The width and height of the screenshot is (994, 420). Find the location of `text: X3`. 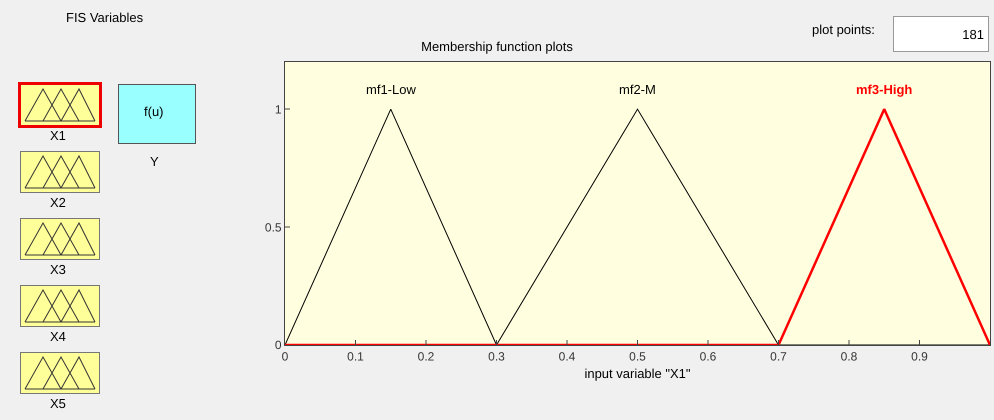

text: X3 is located at coordinates (58, 269).